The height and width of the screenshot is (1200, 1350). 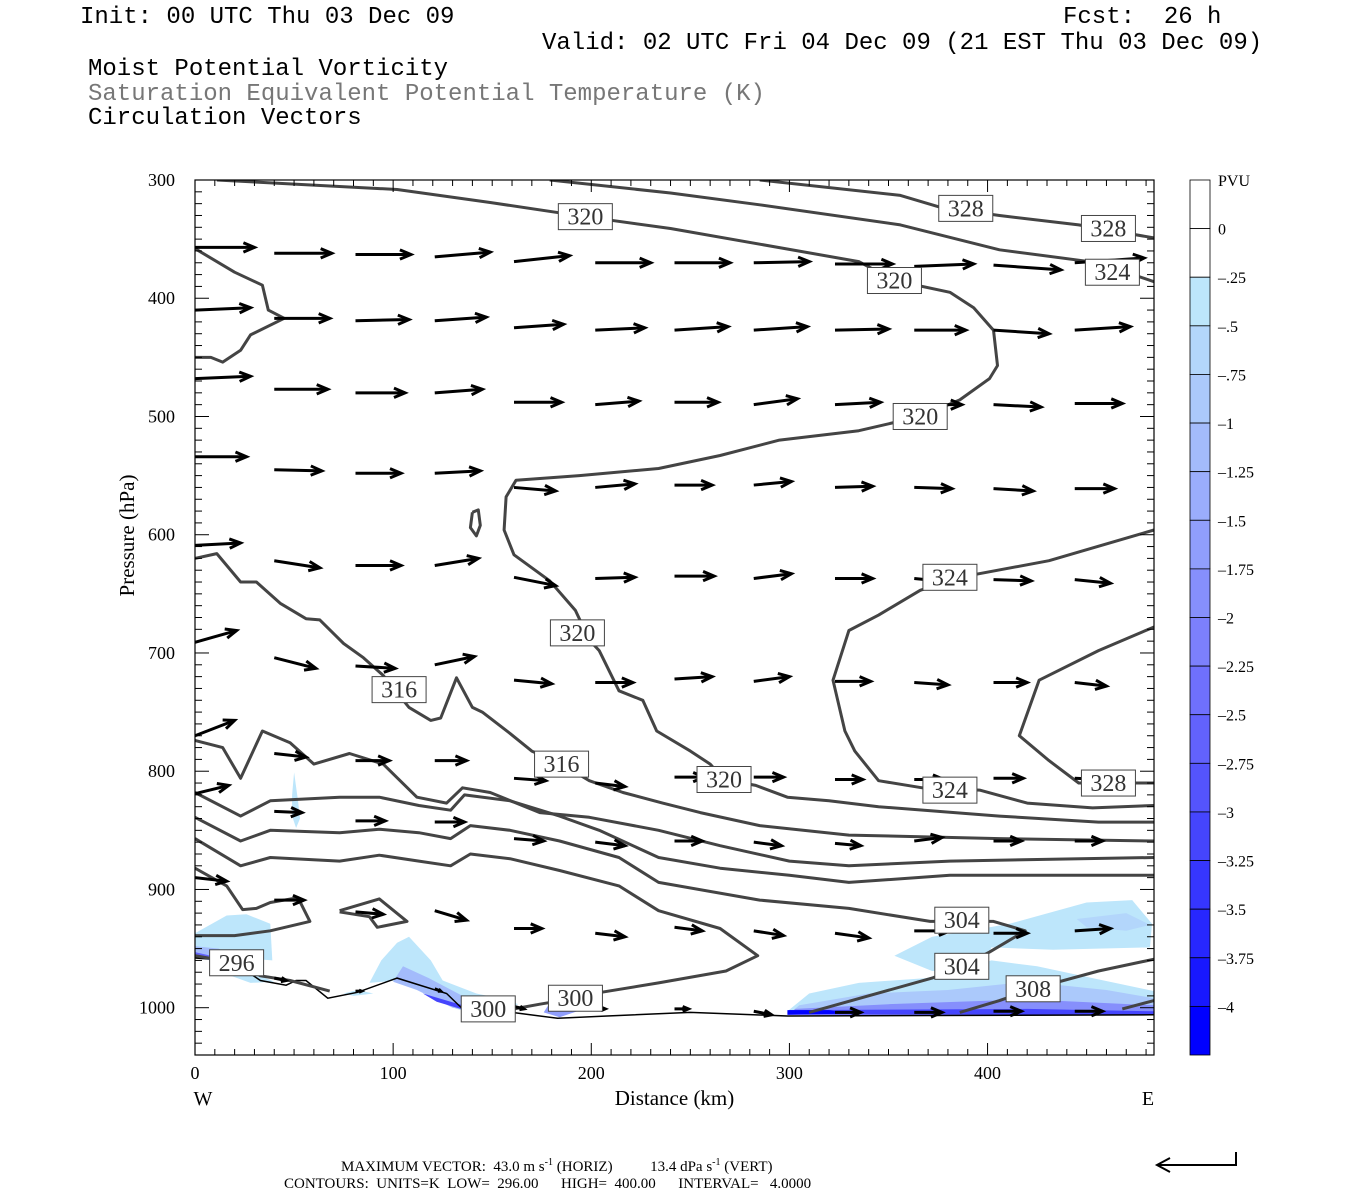 What do you see at coordinates (987, 1073) in the screenshot?
I see `x-tick-label: 400` at bounding box center [987, 1073].